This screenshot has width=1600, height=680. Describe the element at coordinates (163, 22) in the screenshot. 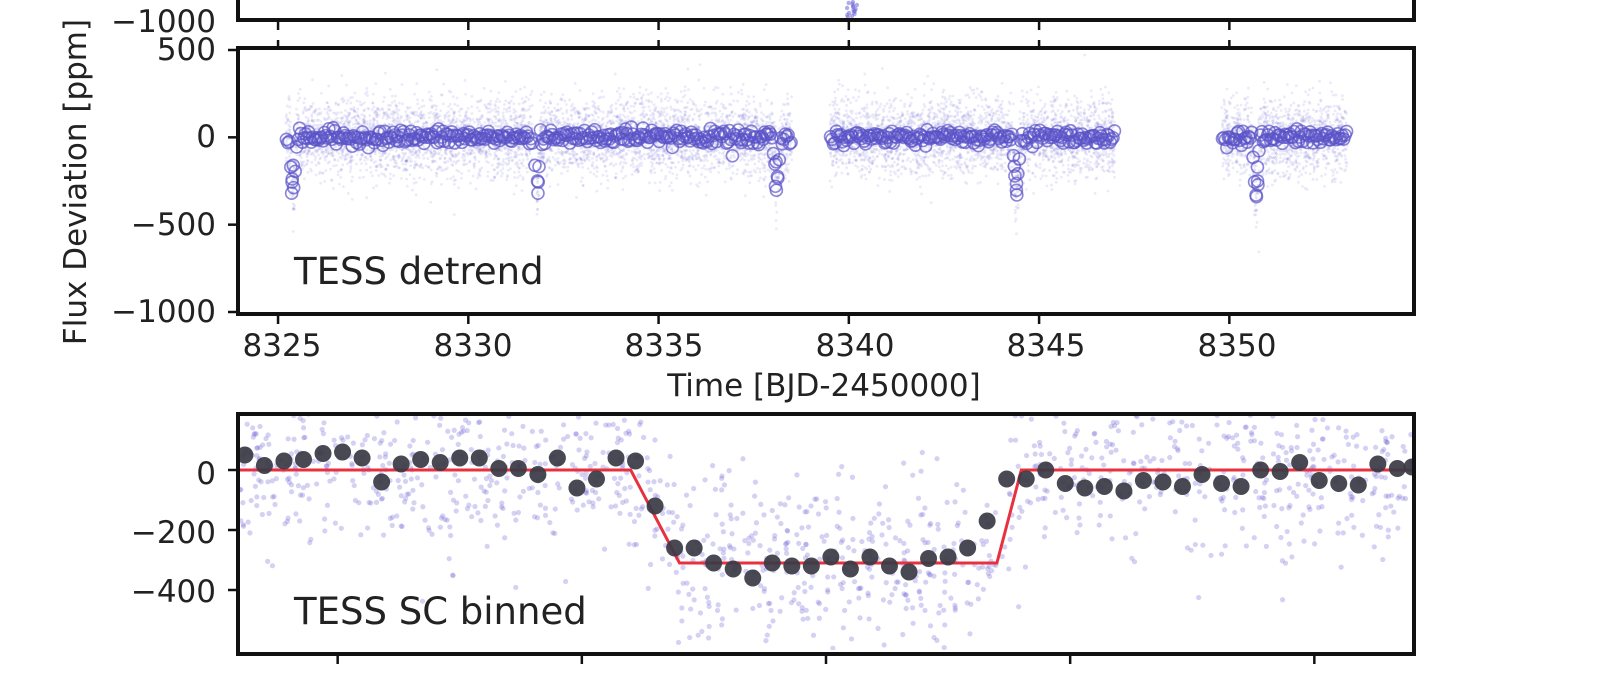

I see `top-panel-y-tick-label: −1000` at that location.